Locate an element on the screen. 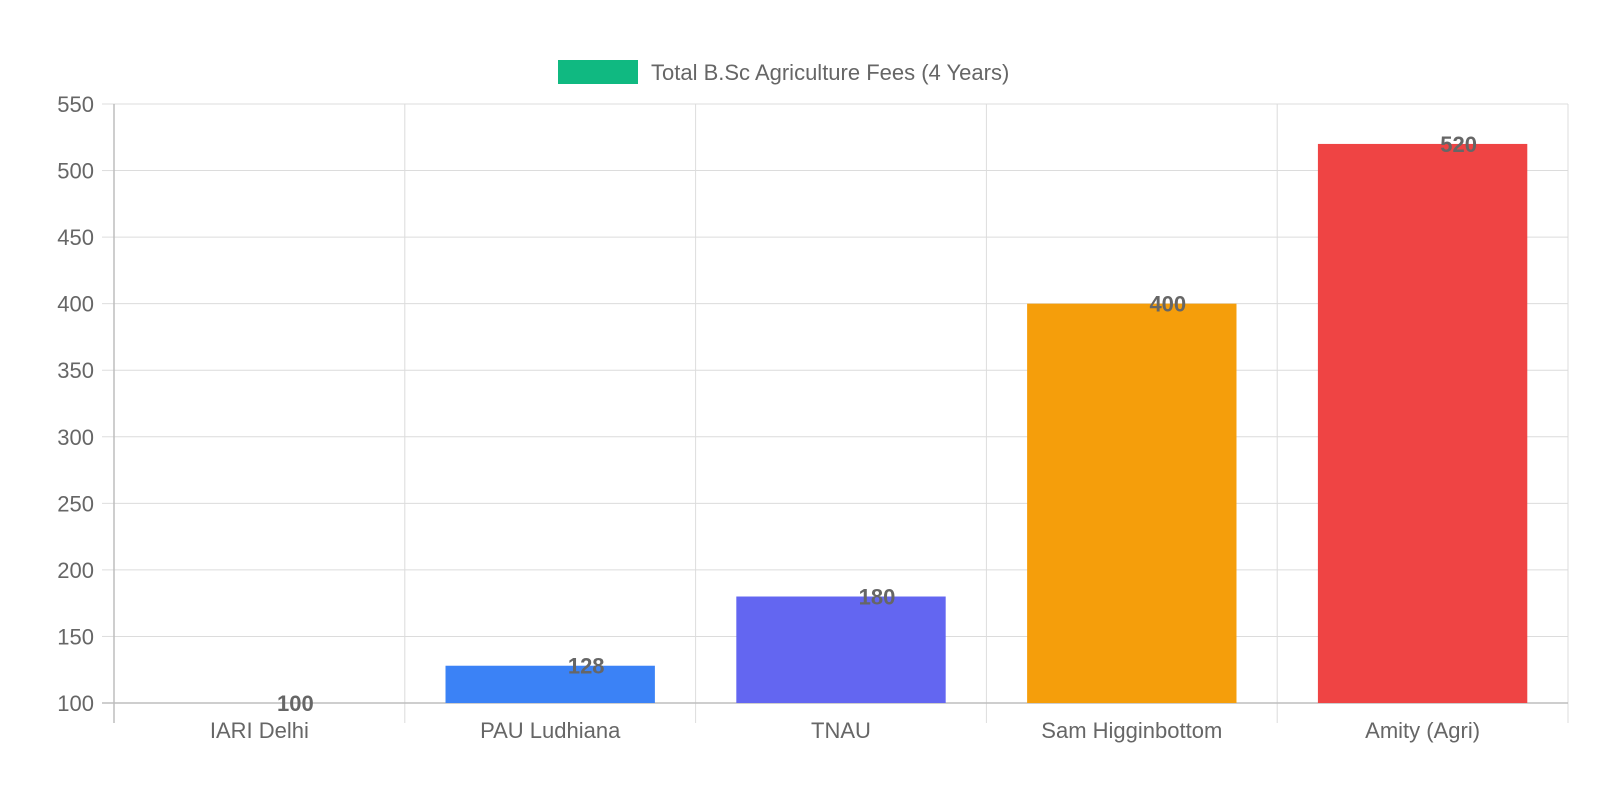 The width and height of the screenshot is (1600, 800). data-label: 180 is located at coordinates (877, 597).